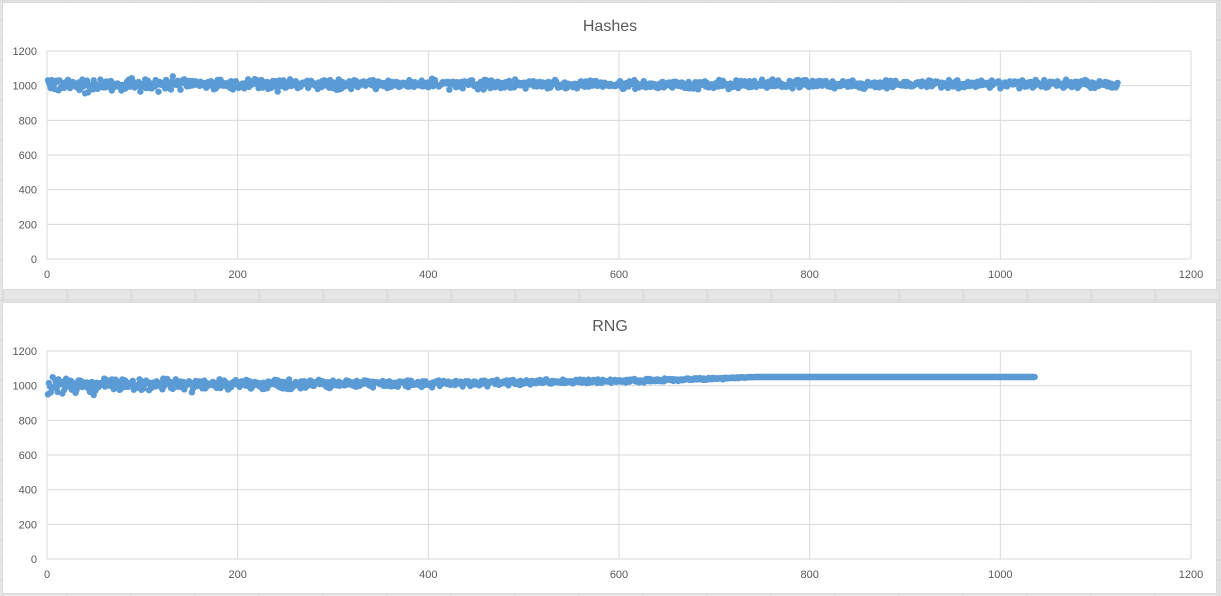 The height and width of the screenshot is (596, 1221). I want to click on chart-title: Hashes, so click(610, 26).